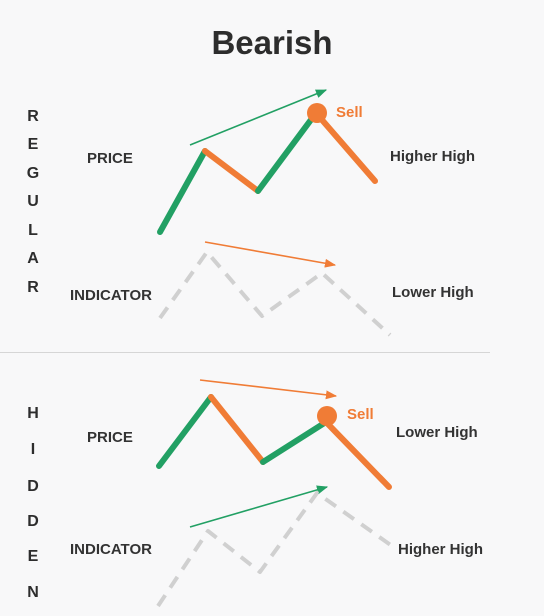 Image resolution: width=544 pixels, height=616 pixels. Describe the element at coordinates (110, 158) in the screenshot. I see `regular-price-label: PRICE` at that location.